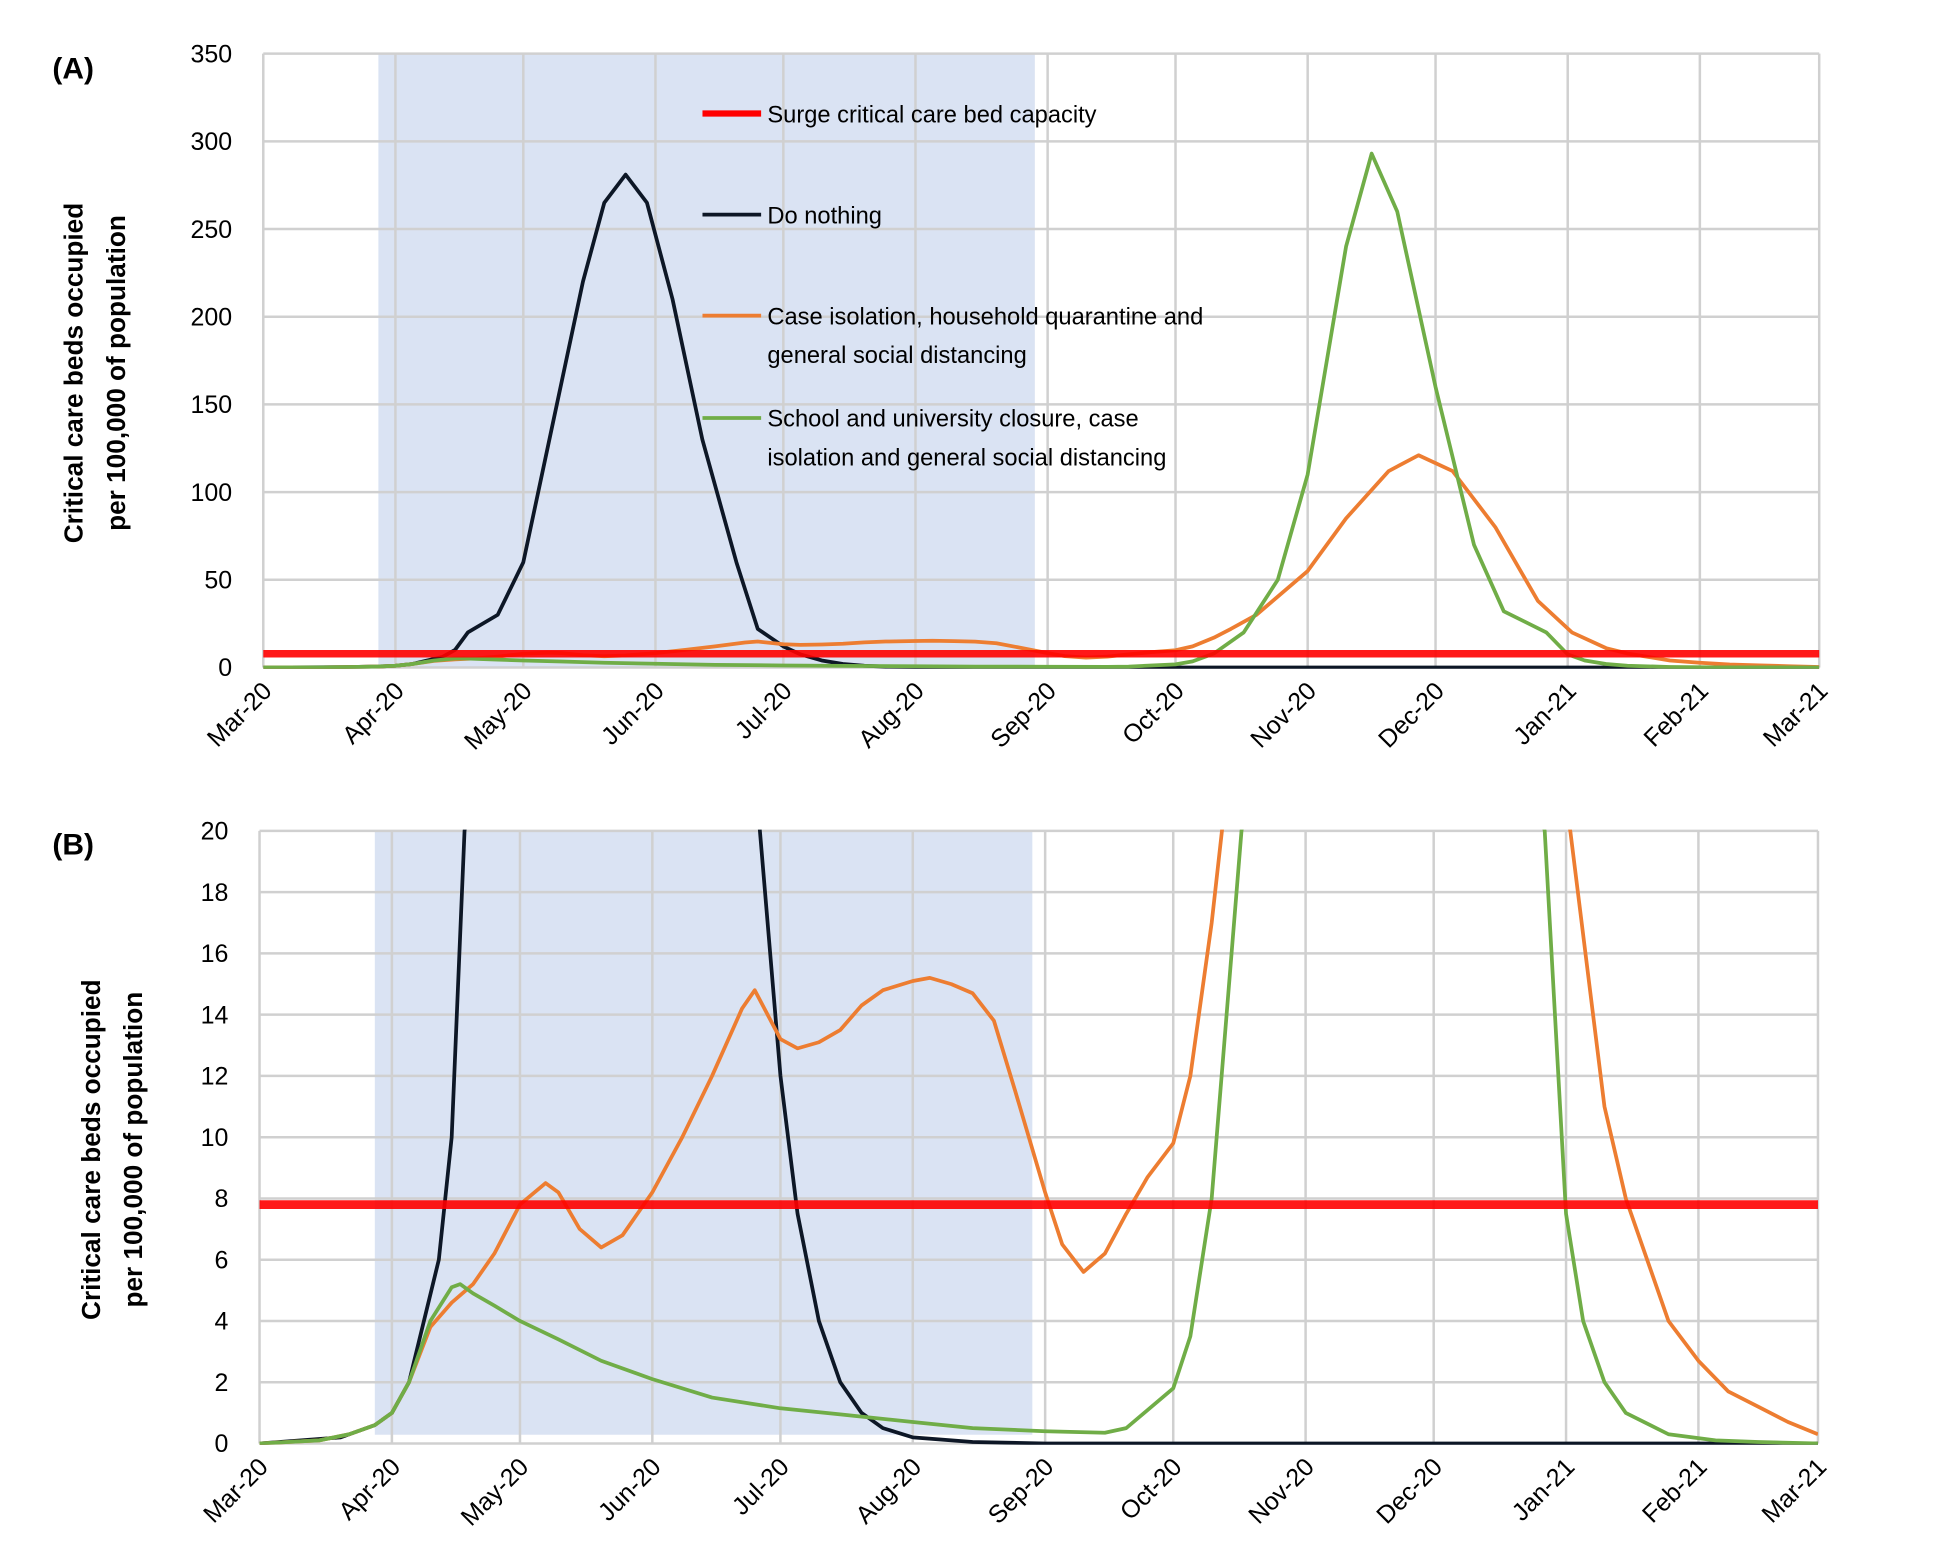  Describe the element at coordinates (221, 1383) in the screenshot. I see `y-tick-label: 2` at that location.